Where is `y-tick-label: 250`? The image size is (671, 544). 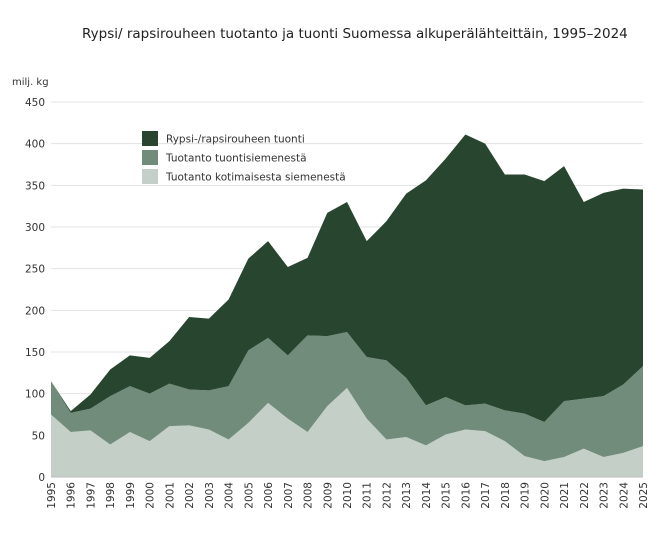 y-tick-label: 250 is located at coordinates (35, 270).